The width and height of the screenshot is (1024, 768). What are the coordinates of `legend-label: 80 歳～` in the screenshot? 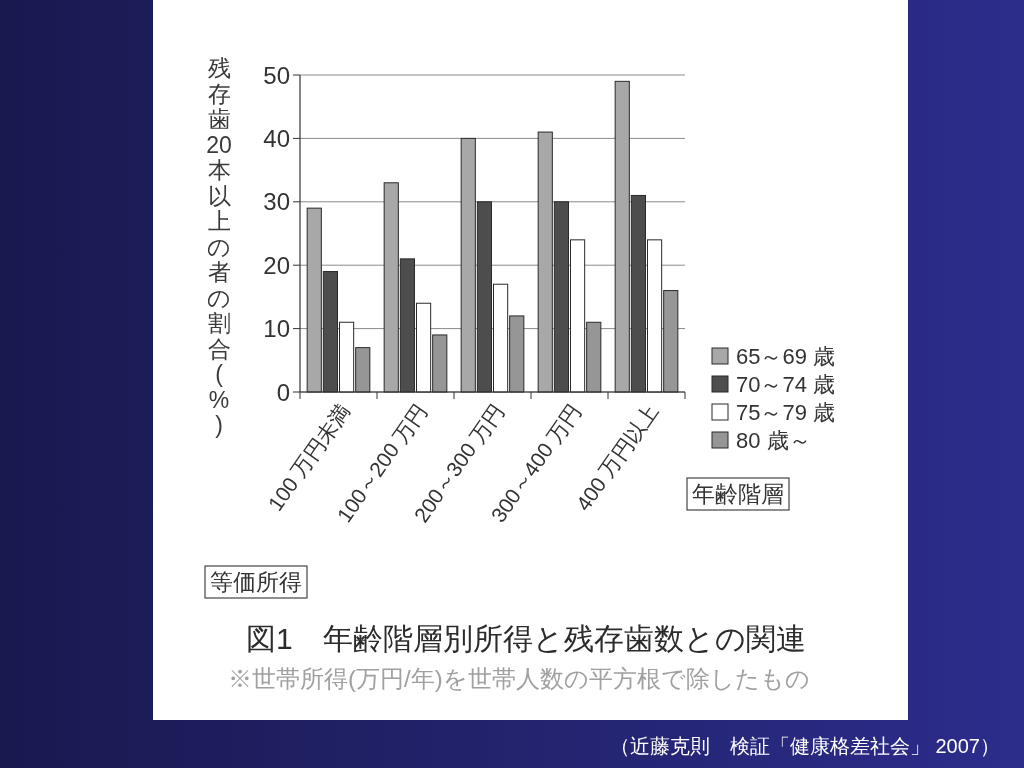 It's located at (773, 440).